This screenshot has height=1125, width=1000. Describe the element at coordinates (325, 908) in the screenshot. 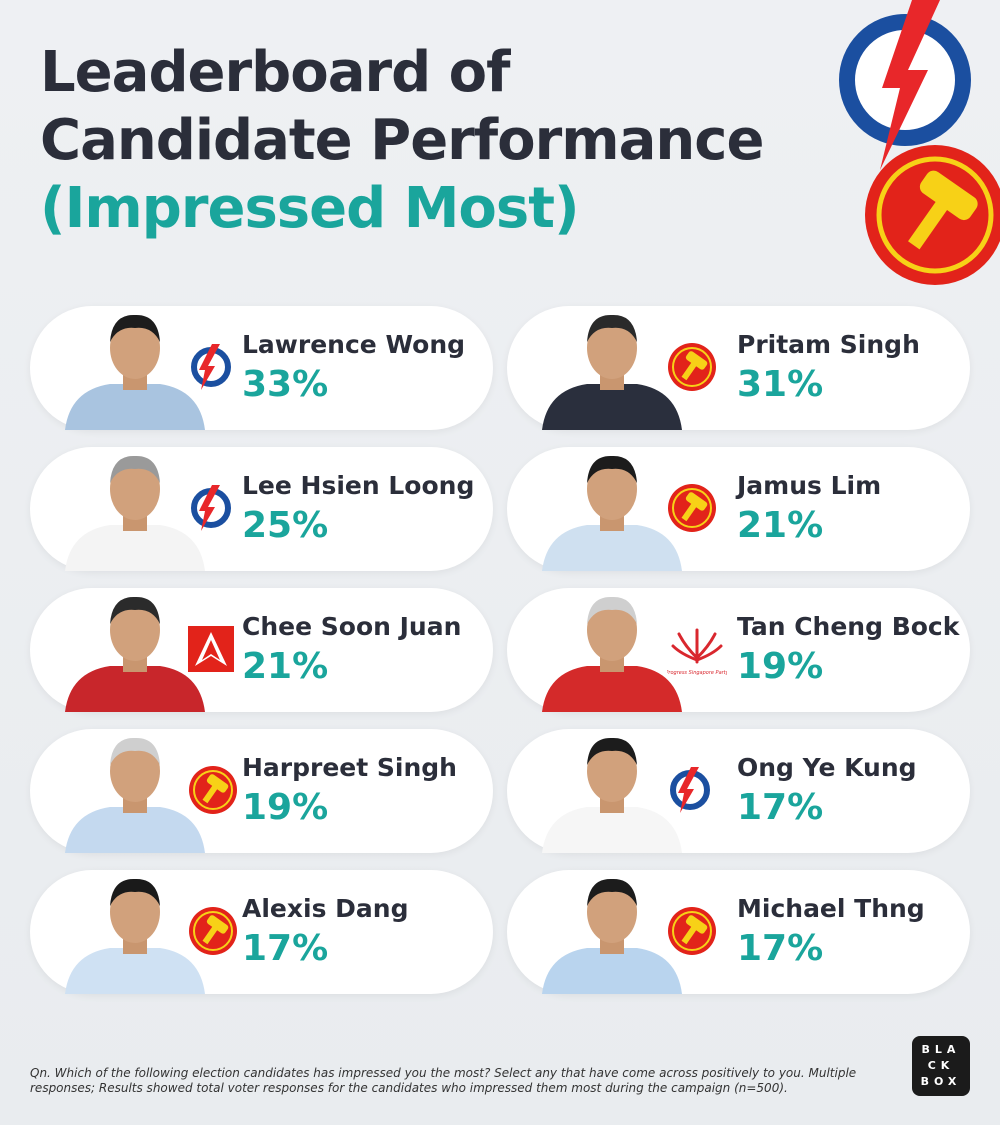

I see `candidate-name: Alexis Dang` at that location.